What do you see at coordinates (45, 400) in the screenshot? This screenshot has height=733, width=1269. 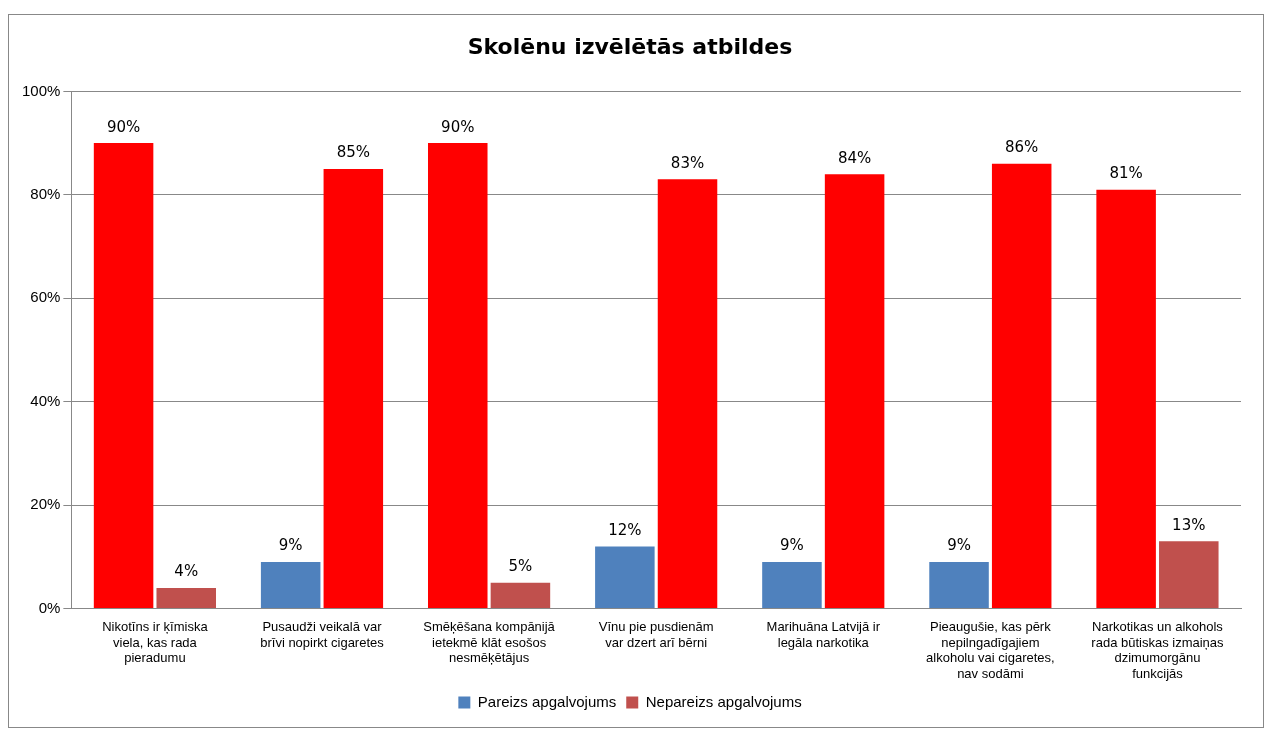 I see `y-tick-label: 40%` at bounding box center [45, 400].